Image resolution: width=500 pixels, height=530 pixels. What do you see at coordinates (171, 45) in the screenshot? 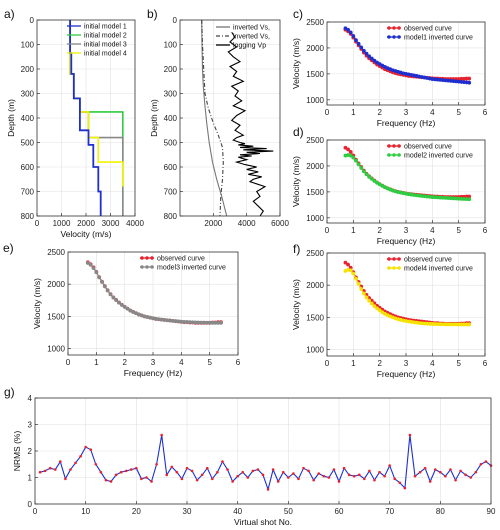
I see `y-tick-label: 100` at bounding box center [171, 45].